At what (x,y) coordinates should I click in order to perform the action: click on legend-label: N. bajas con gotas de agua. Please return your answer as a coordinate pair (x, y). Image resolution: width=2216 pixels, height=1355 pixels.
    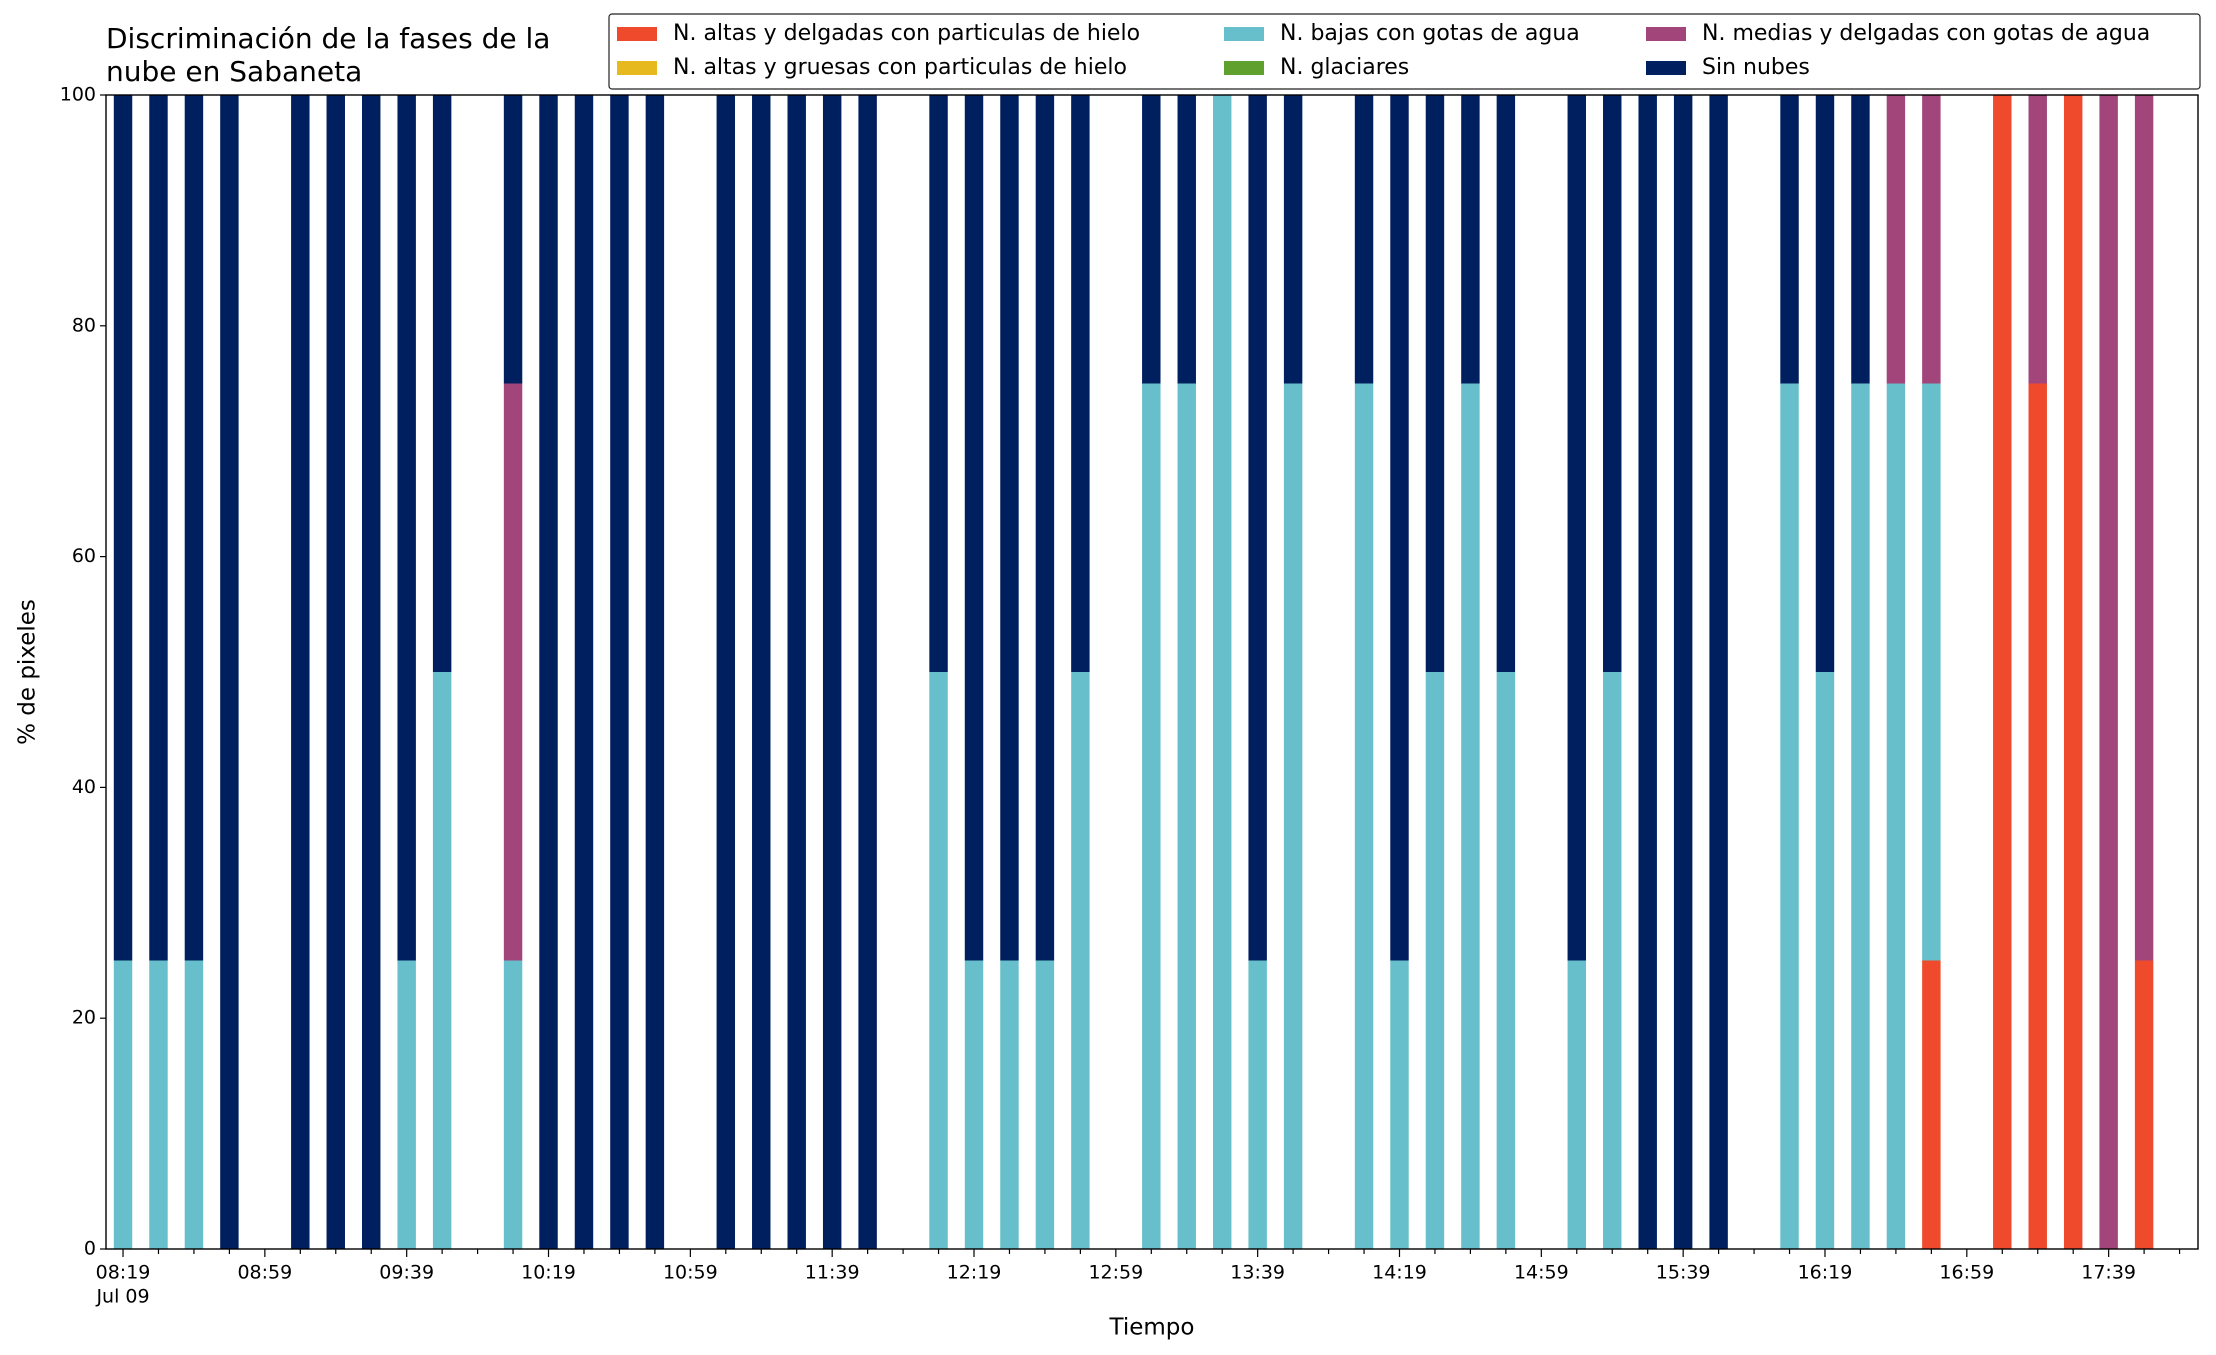
    Looking at the image, I should click on (1430, 33).